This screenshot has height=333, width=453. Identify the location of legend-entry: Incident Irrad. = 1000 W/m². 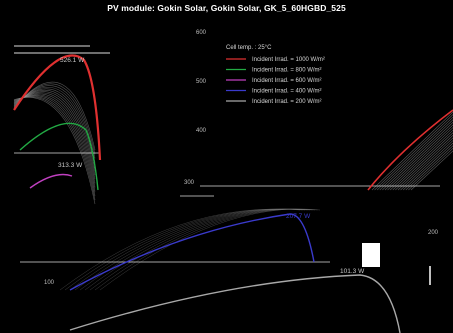
(288, 60).